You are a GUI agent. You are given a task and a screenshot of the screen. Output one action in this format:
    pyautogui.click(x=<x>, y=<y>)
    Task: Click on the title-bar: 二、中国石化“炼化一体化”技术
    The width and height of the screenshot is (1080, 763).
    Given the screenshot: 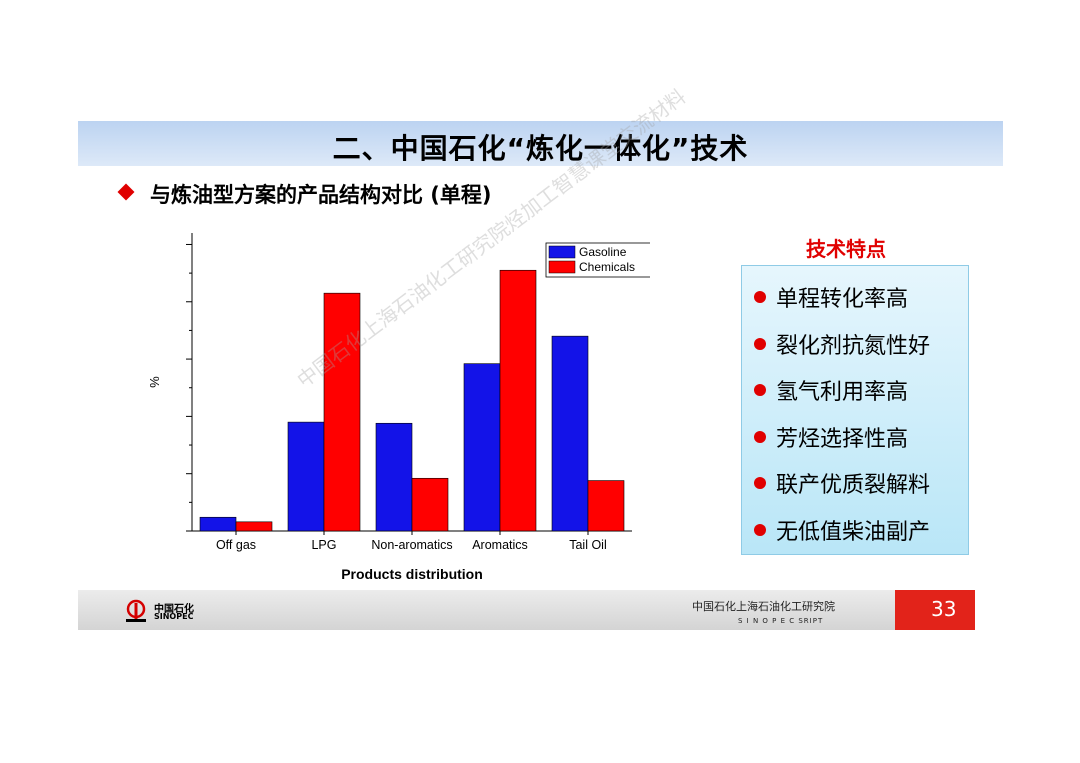 What is the action you would take?
    pyautogui.click(x=540, y=143)
    